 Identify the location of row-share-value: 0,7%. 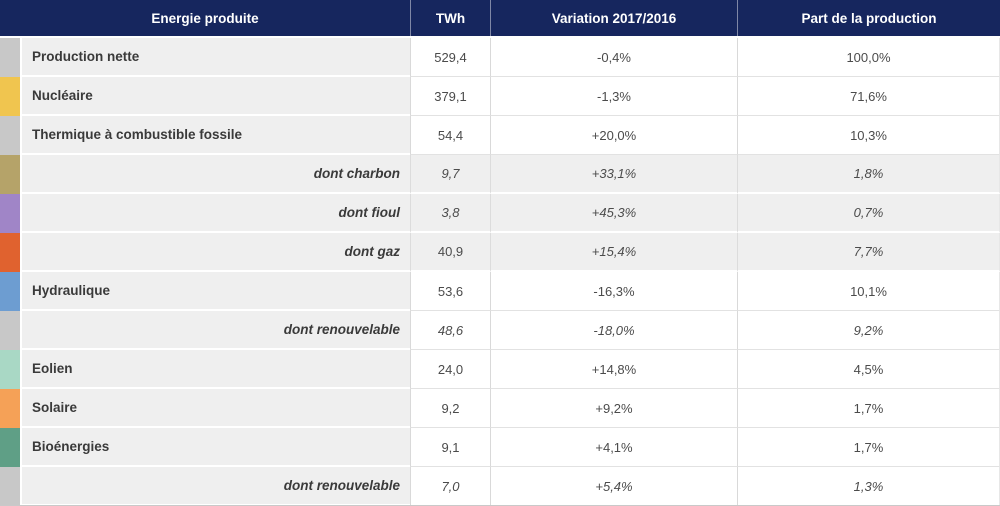
(868, 213).